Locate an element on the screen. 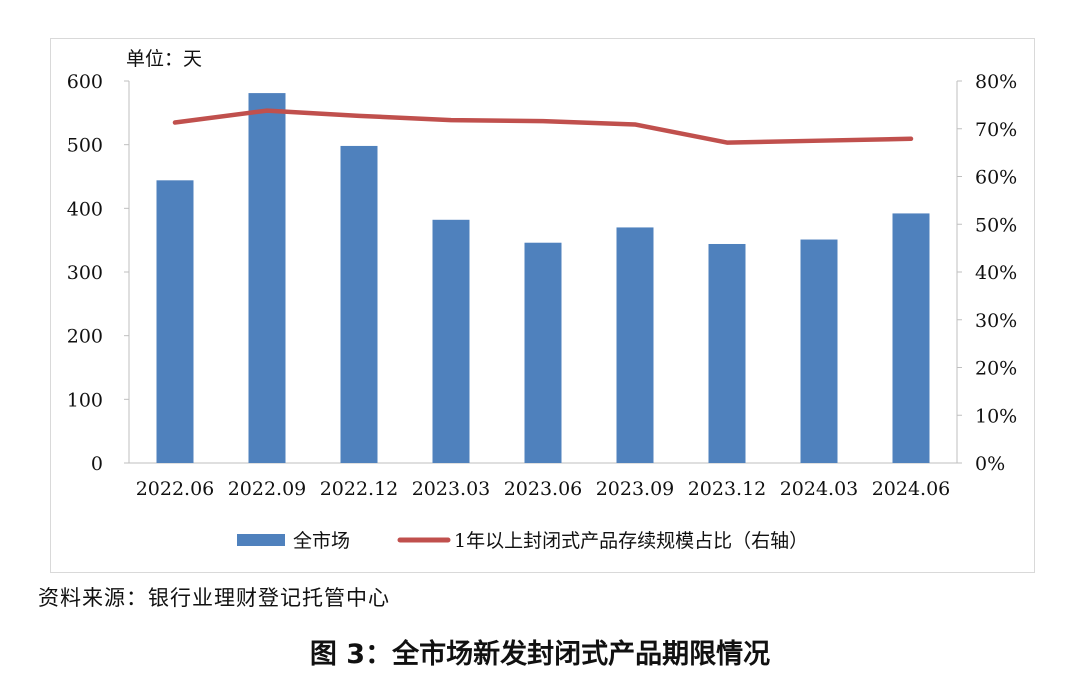  y-right-tick-label: 0% is located at coordinates (990, 464).